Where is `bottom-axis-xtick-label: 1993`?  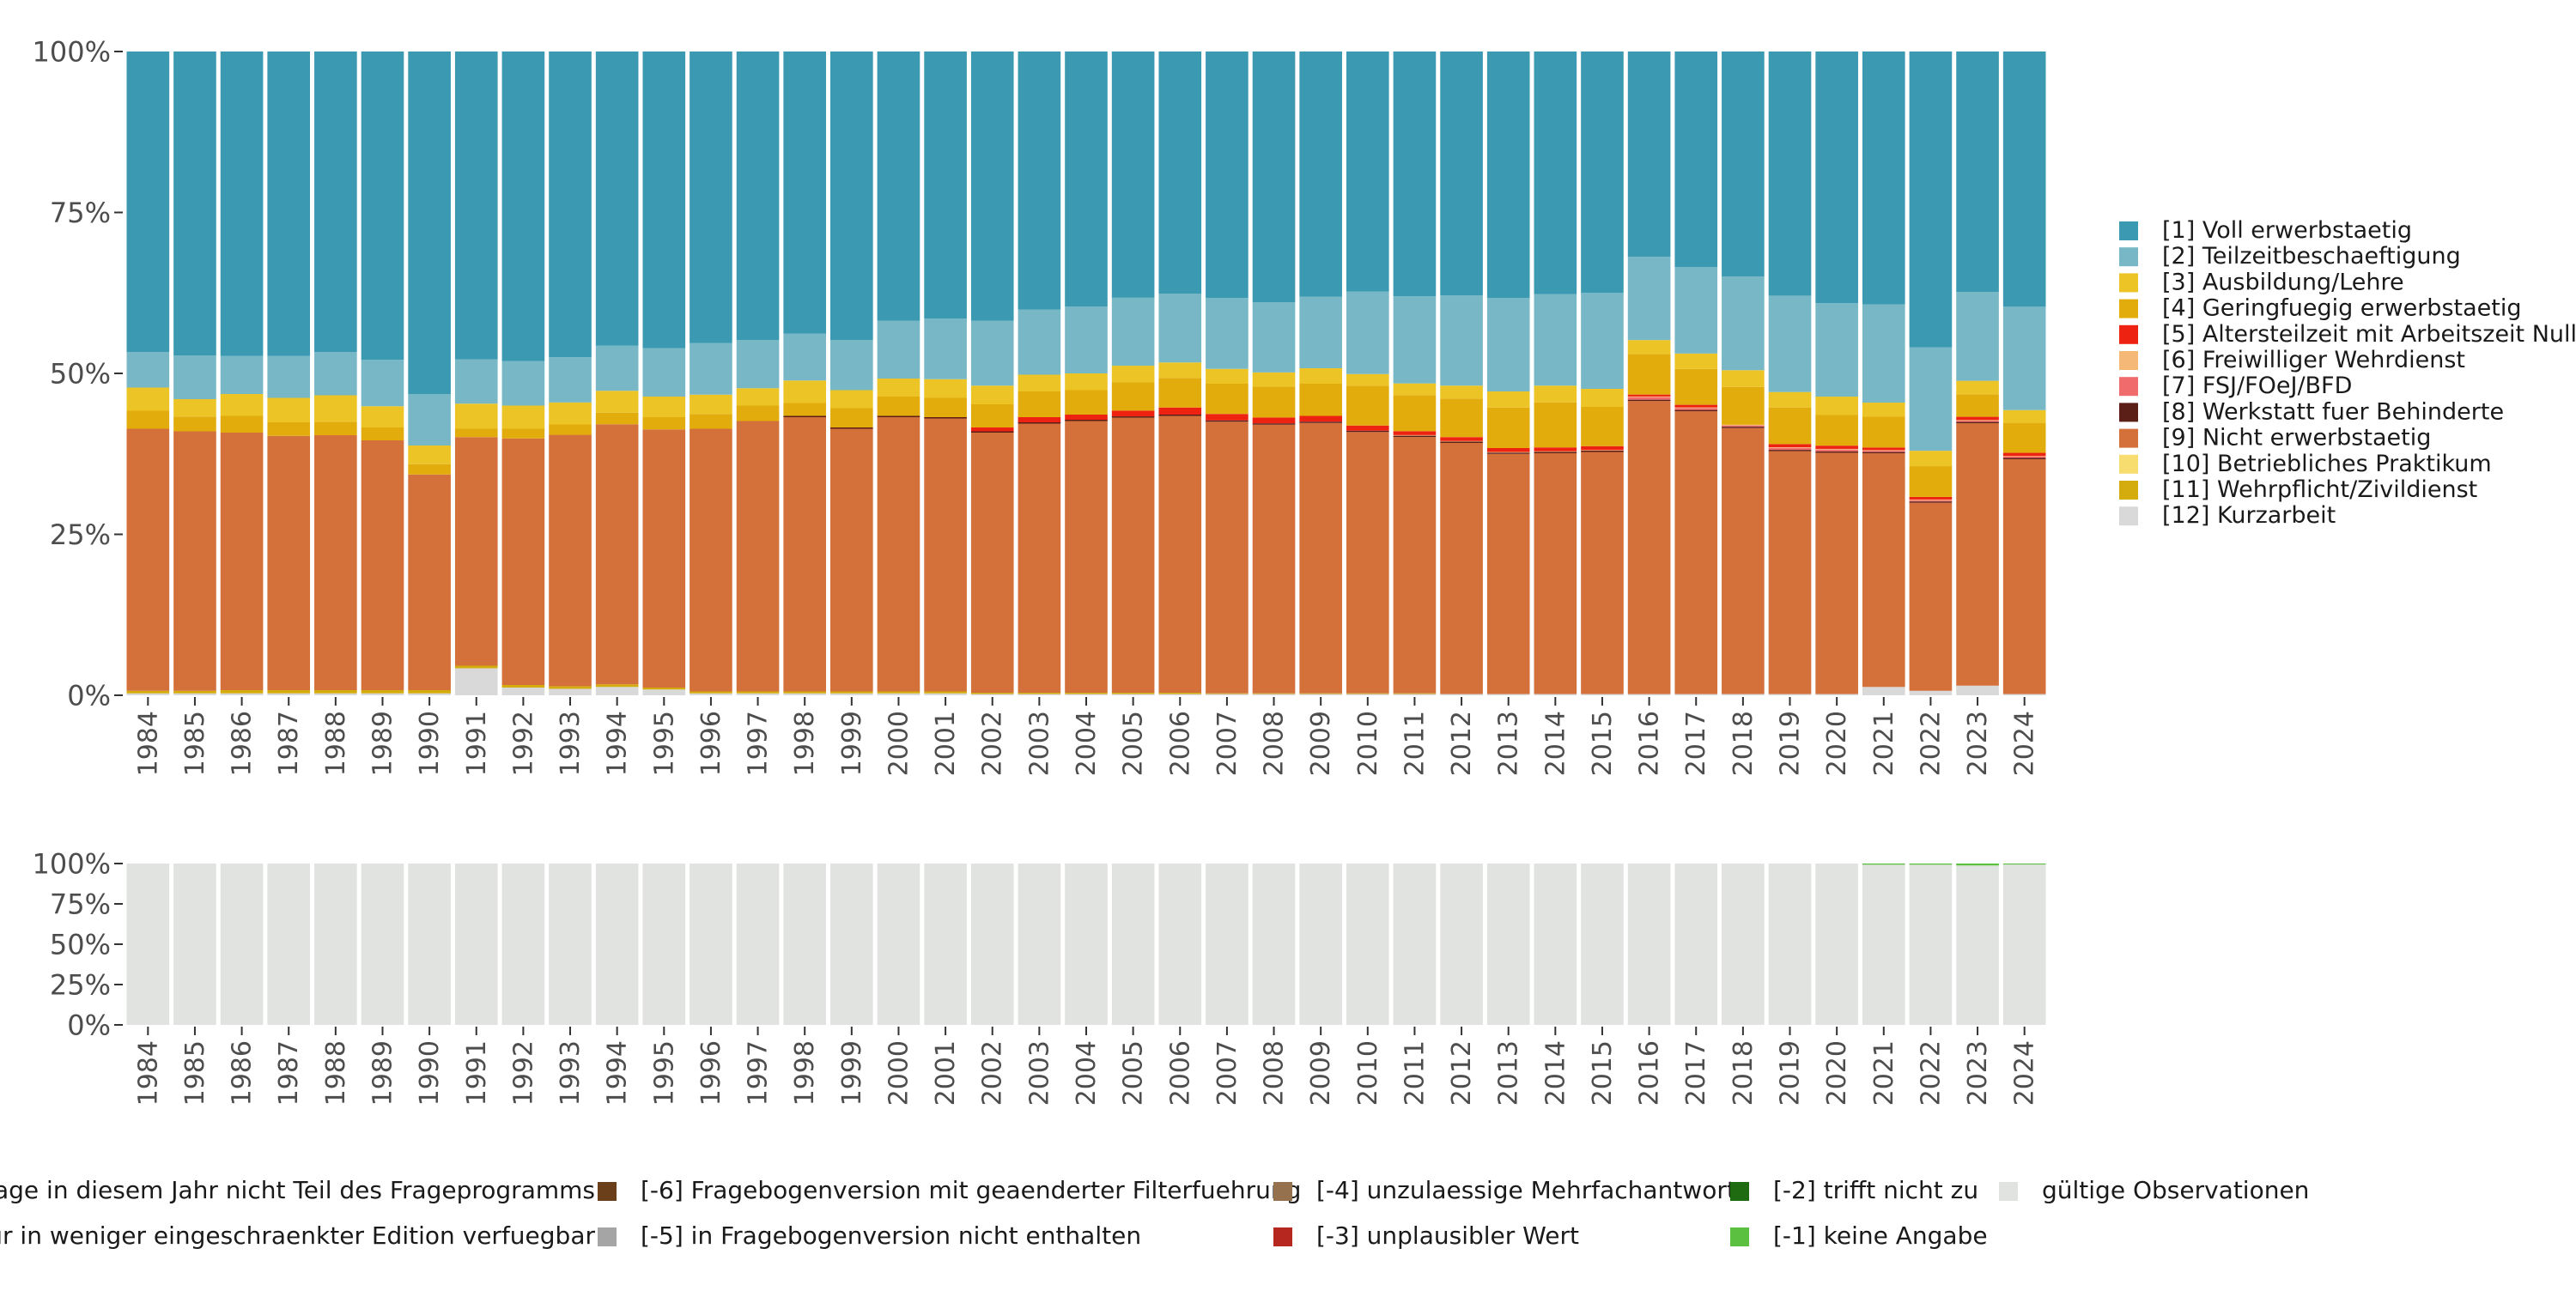 bottom-axis-xtick-label: 1993 is located at coordinates (571, 1073).